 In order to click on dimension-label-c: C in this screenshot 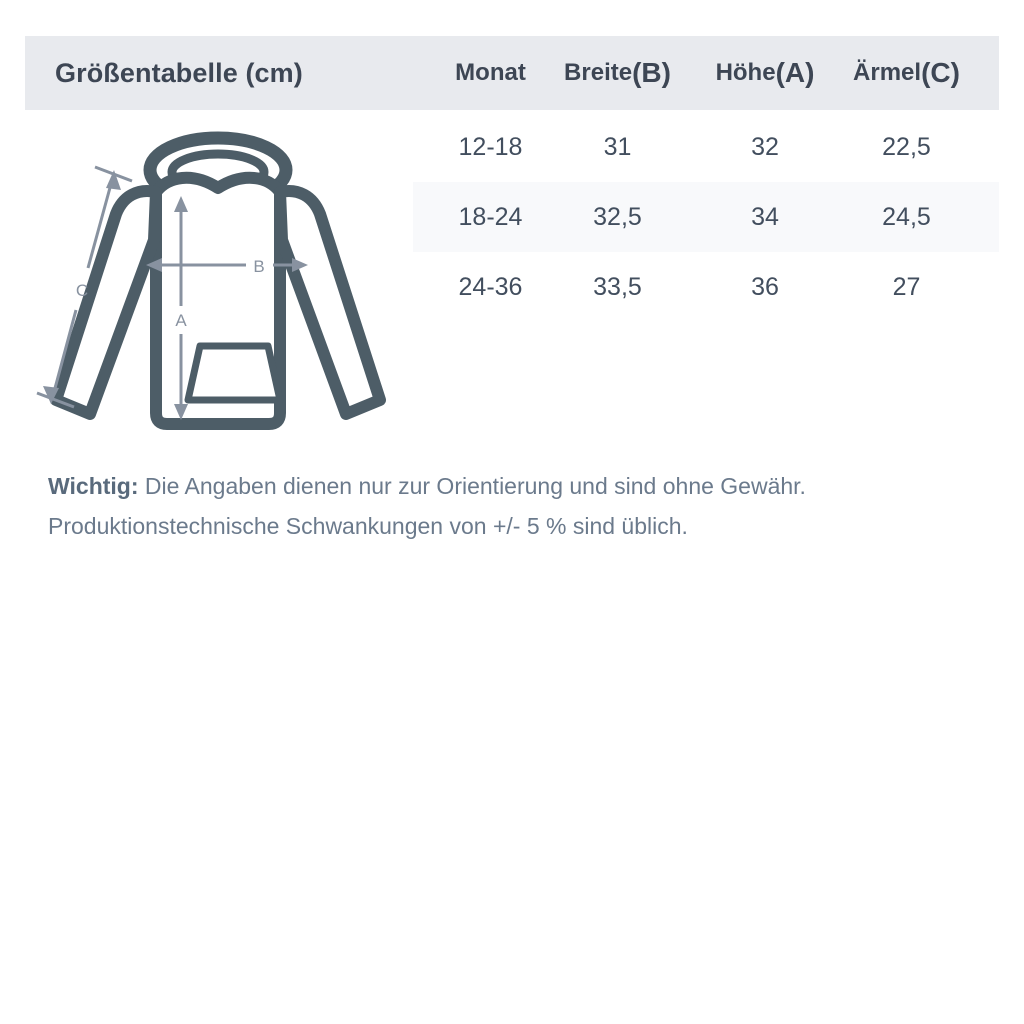, I will do `click(82, 290)`.